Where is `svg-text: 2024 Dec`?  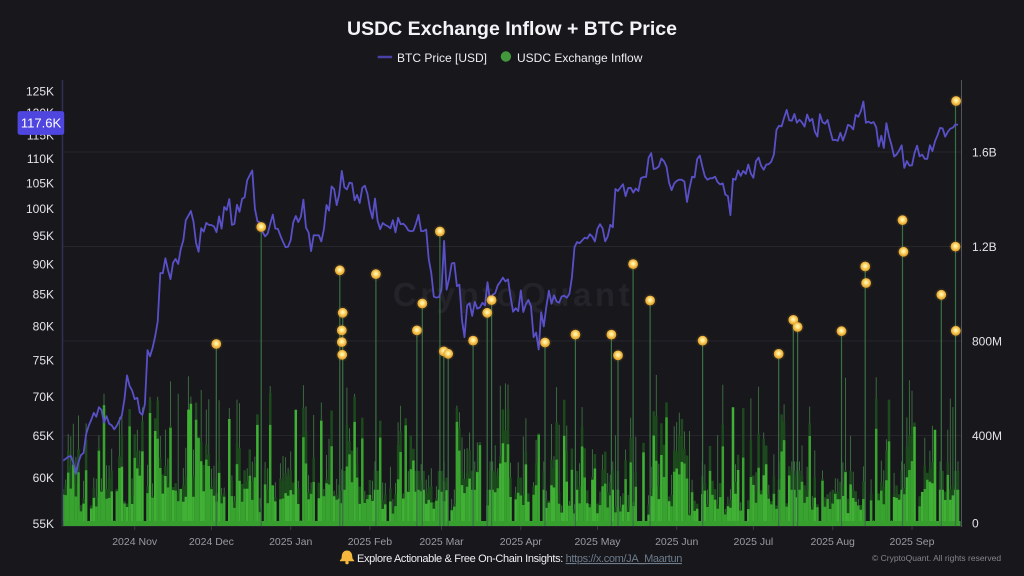 svg-text: 2024 Dec is located at coordinates (211, 542).